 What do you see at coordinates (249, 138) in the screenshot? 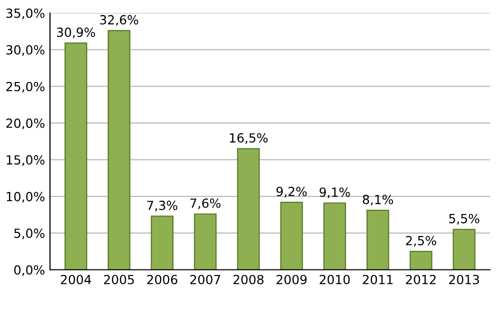
I see `data-label: 16,5%` at bounding box center [249, 138].